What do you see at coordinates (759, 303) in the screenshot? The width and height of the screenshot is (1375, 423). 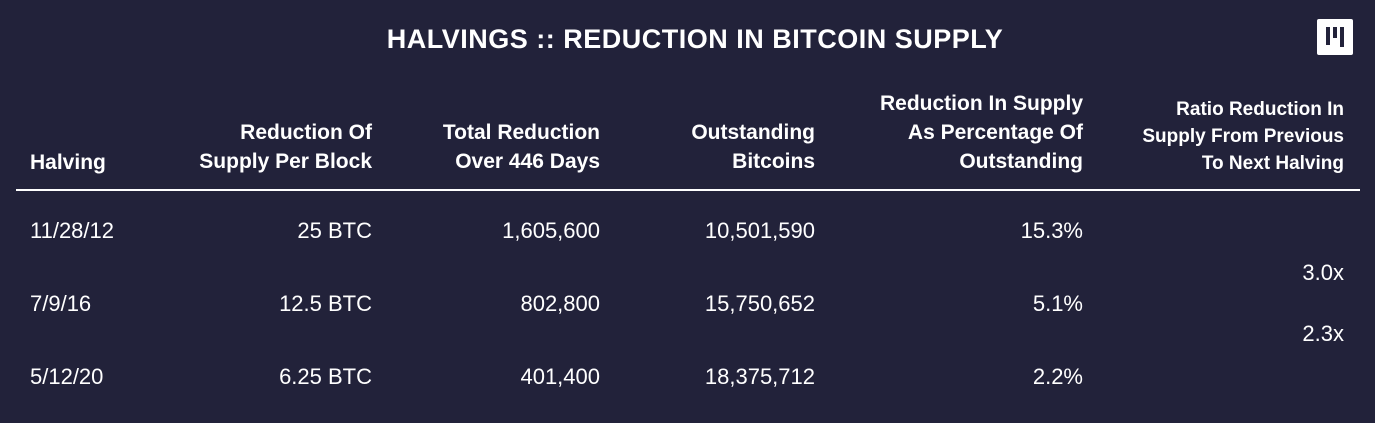 I see `cell-outstanding: 15,750,652` at bounding box center [759, 303].